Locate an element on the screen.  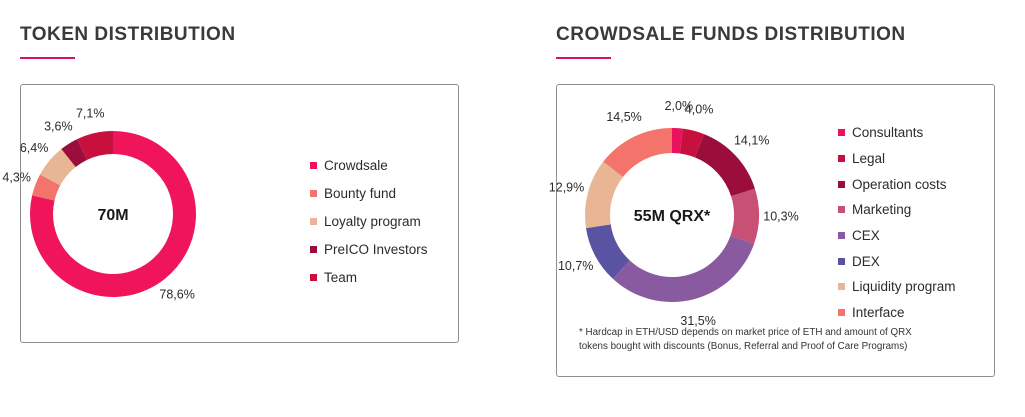
slice-operation-costs is located at coordinates (724, 165).